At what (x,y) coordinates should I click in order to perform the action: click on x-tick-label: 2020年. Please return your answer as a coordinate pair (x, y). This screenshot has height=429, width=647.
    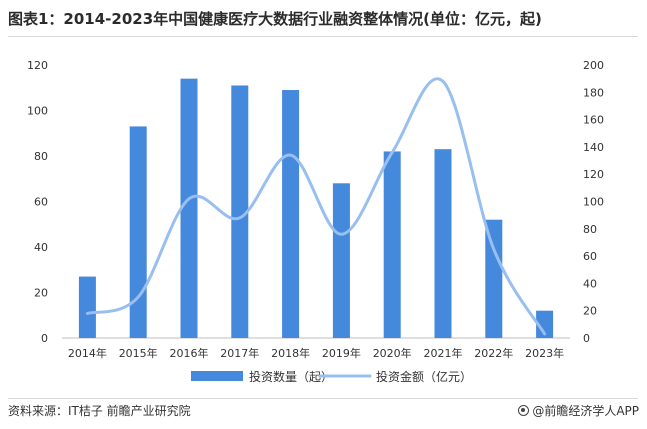
    Looking at the image, I should click on (392, 353).